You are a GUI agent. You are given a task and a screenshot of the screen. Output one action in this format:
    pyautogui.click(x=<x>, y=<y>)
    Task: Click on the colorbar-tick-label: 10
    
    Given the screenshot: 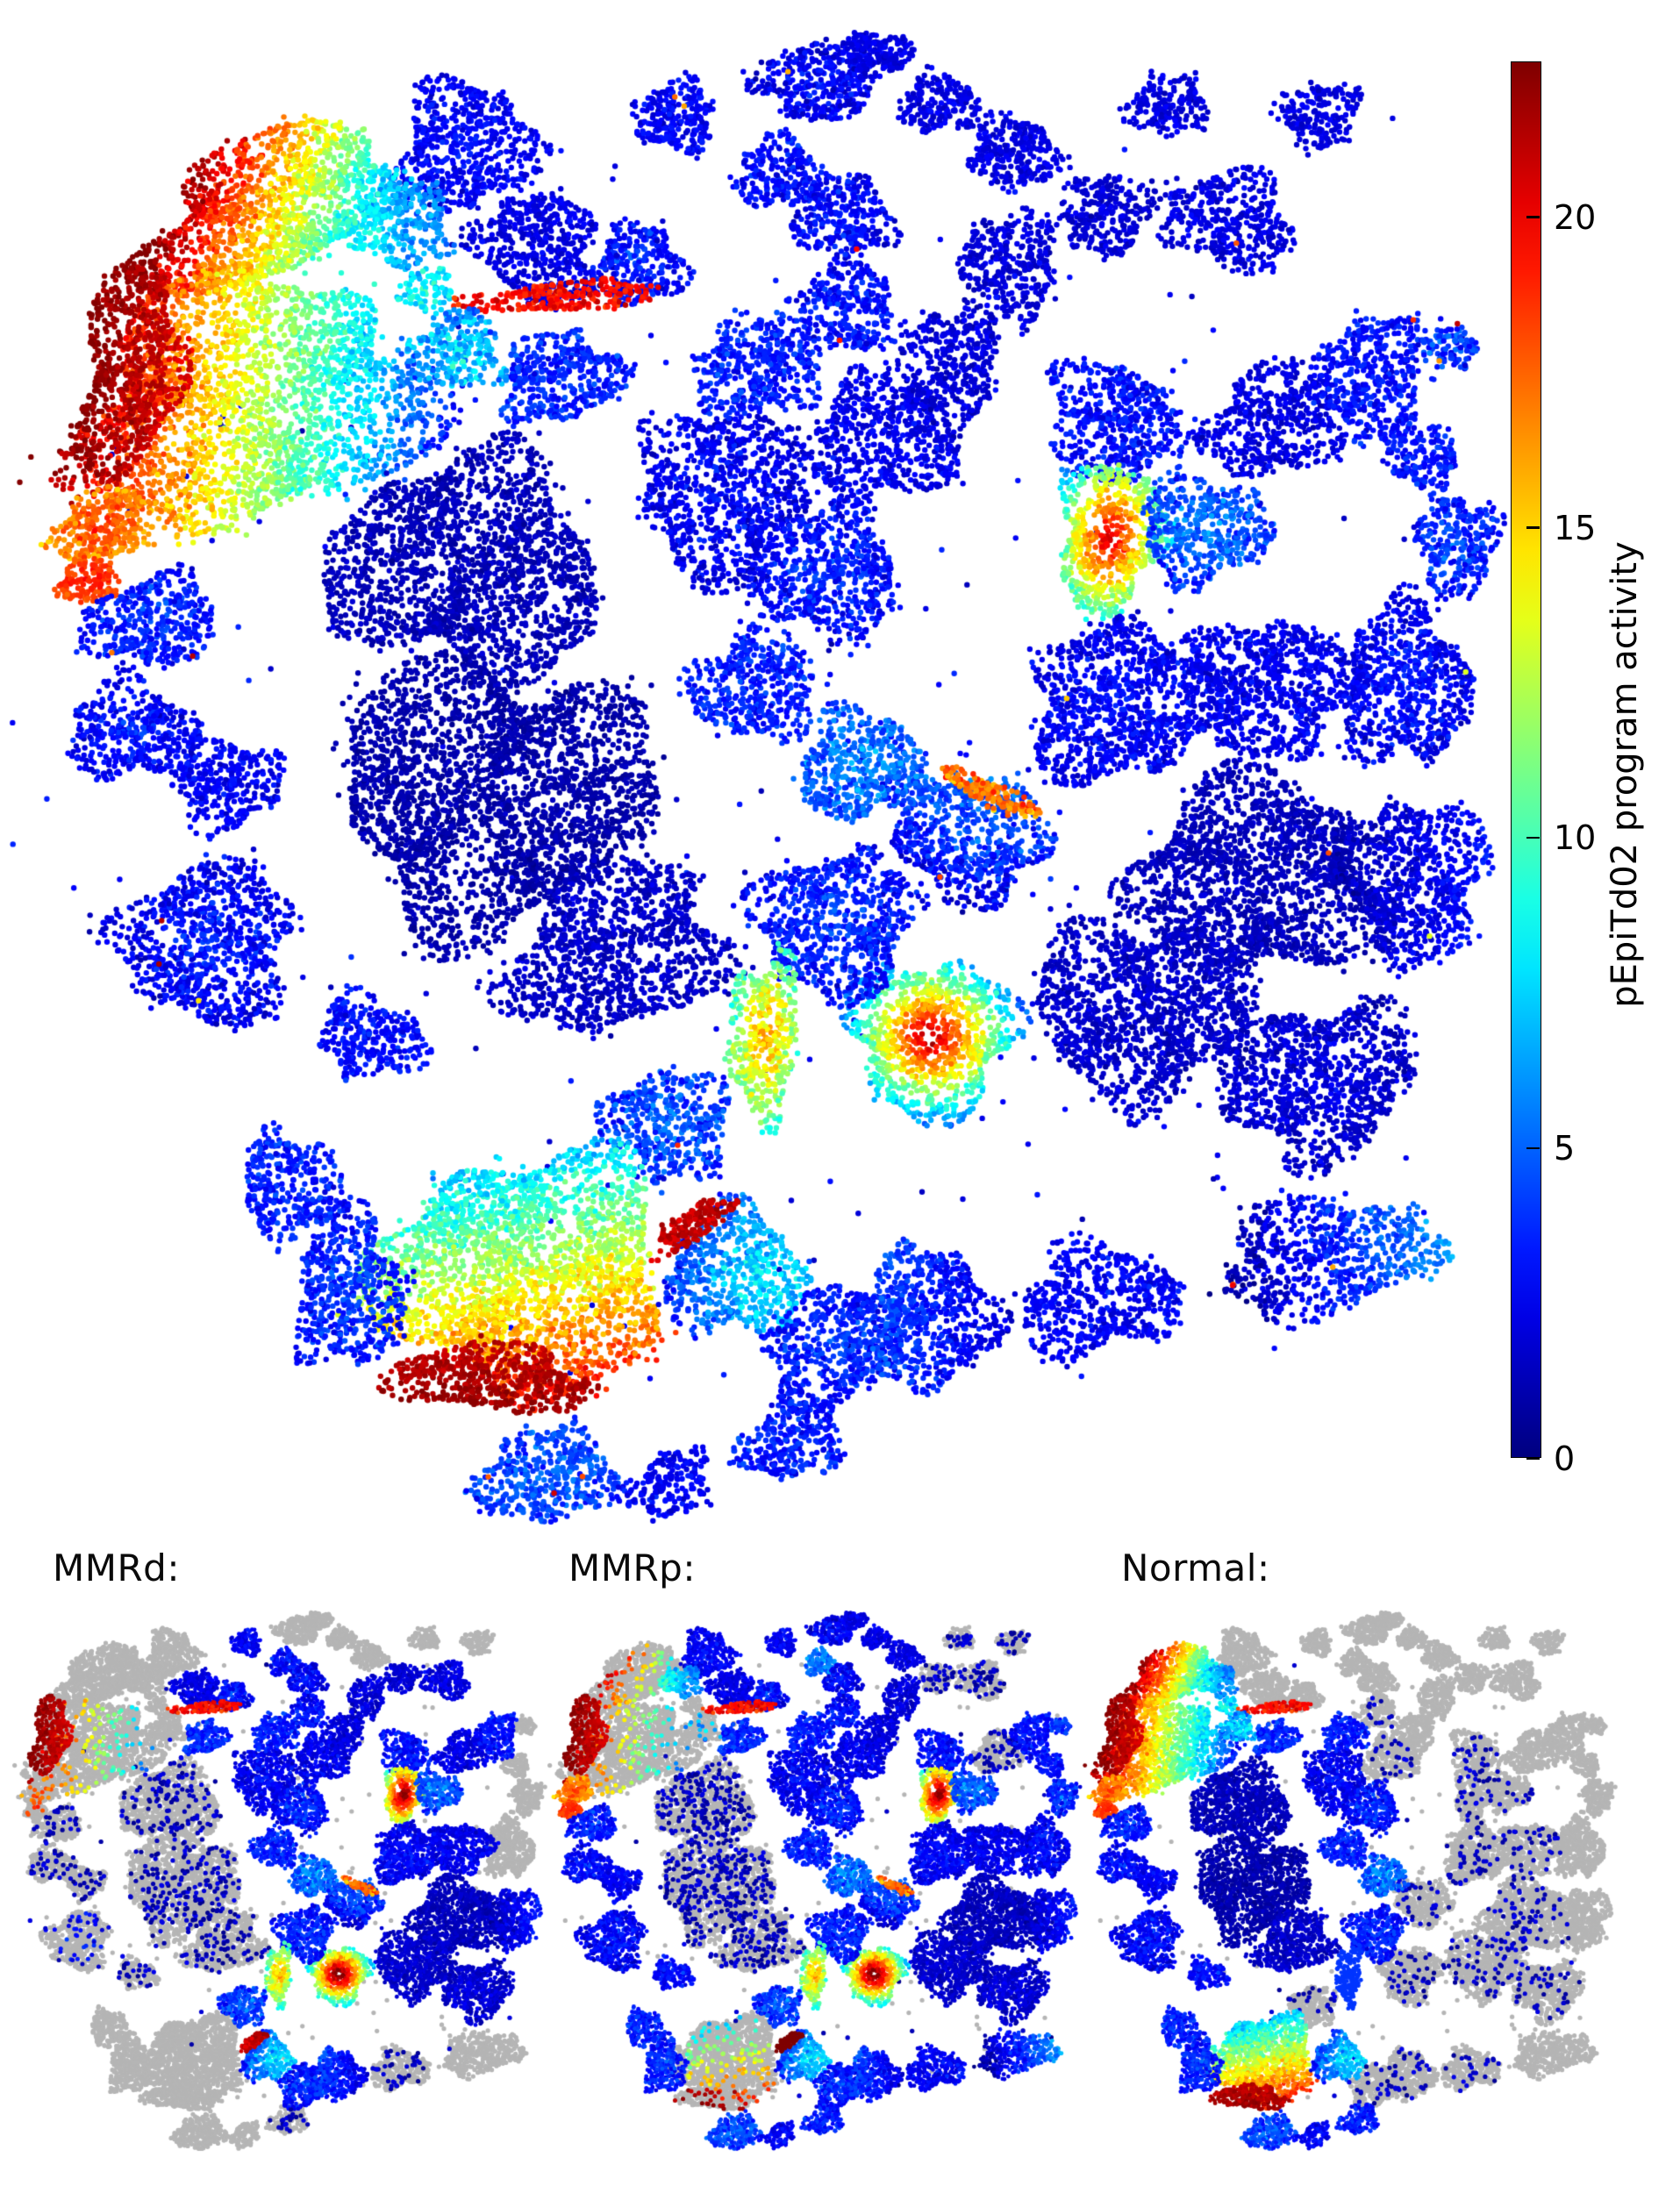 What is the action you would take?
    pyautogui.click(x=1575, y=838)
    